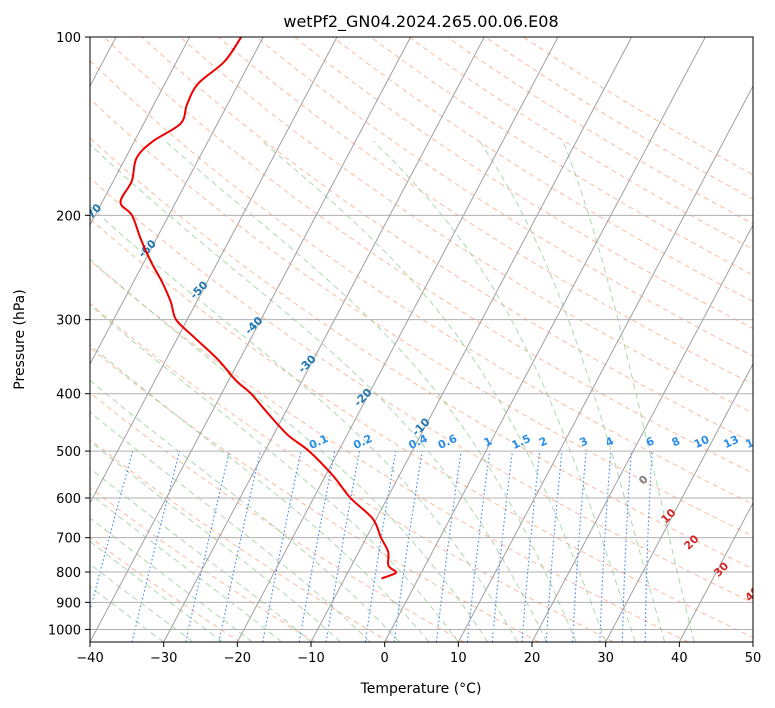  Describe the element at coordinates (521, 442) in the screenshot. I see `mixing-ratio-label: 1.5` at that location.